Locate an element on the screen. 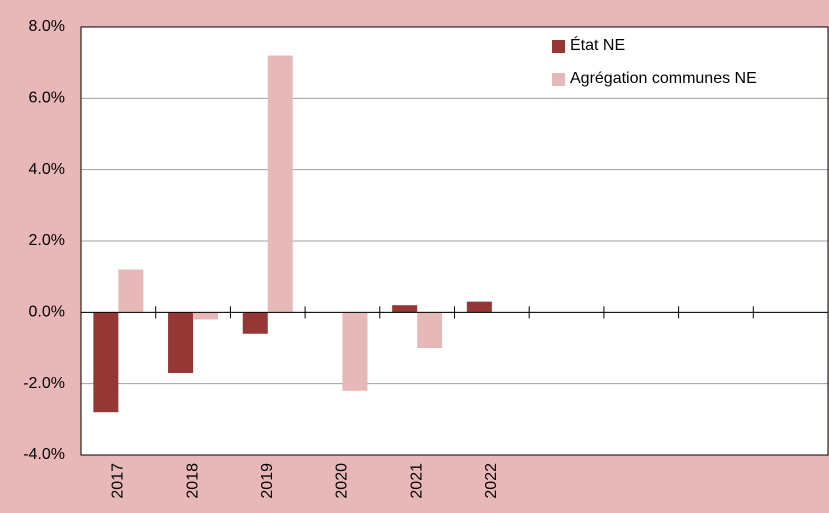  legend-label: État NE is located at coordinates (597, 44).